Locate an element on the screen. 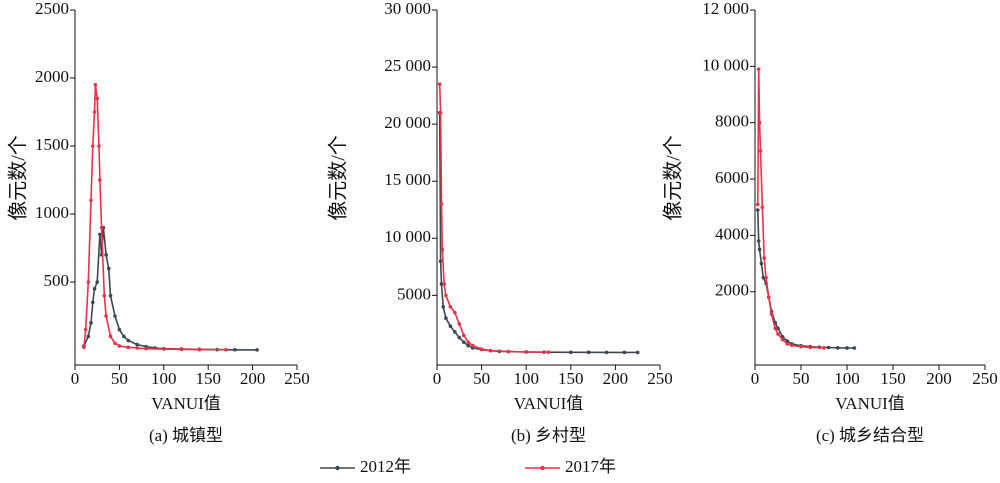 The image size is (1000, 483). legend-label: 2017年 is located at coordinates (590, 466).